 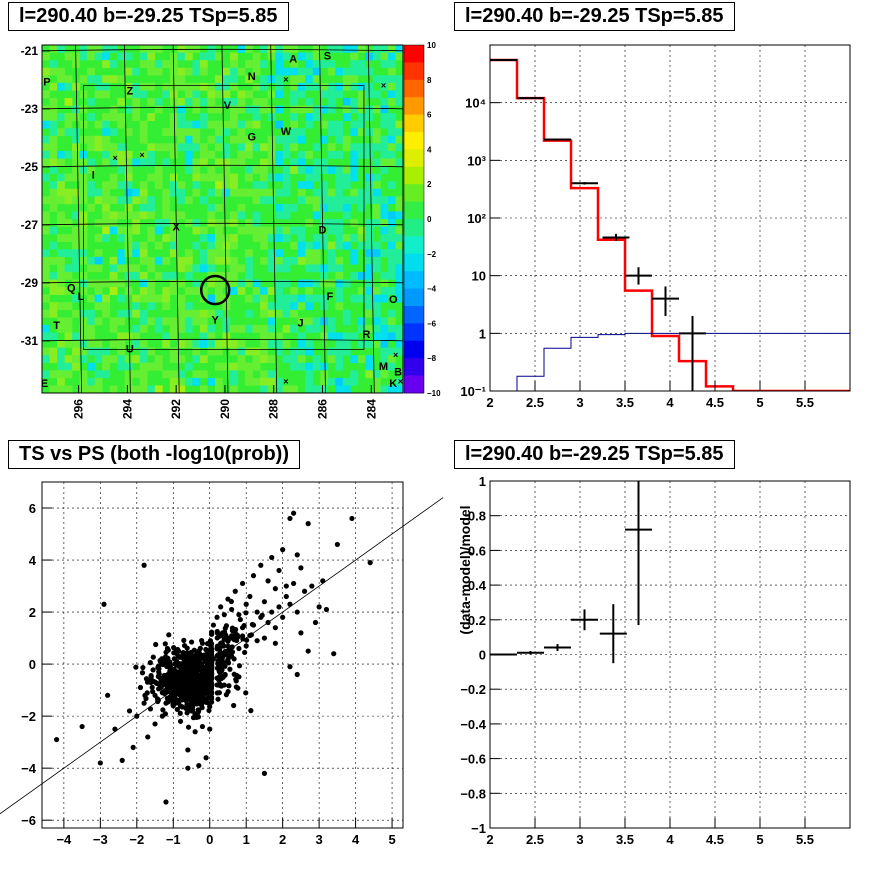 I want to click on source-label: F, so click(x=329, y=297).